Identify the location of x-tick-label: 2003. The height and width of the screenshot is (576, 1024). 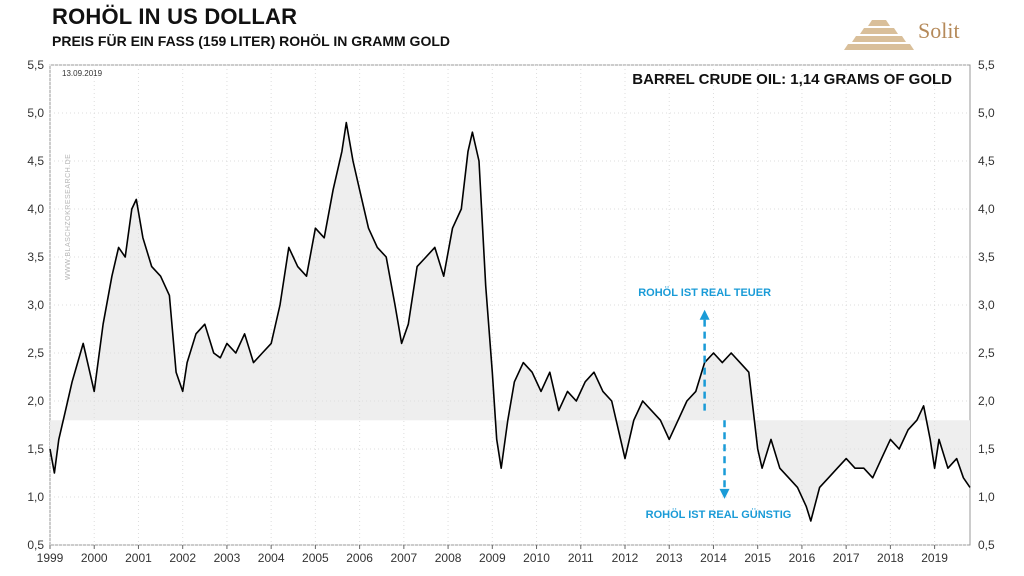
(227, 558).